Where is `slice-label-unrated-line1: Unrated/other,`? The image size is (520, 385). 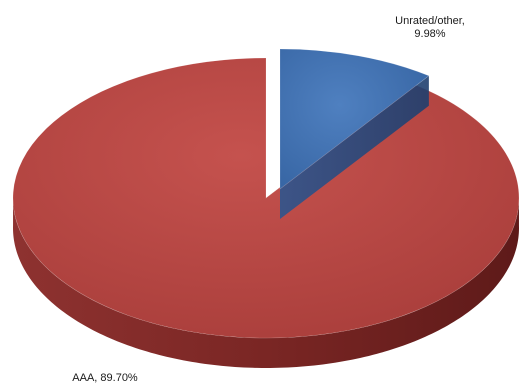 slice-label-unrated-line1: Unrated/other, is located at coordinates (430, 21).